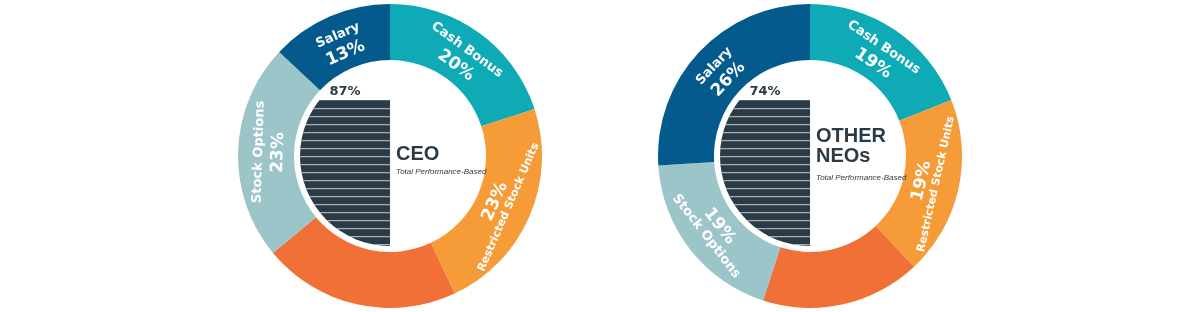  Describe the element at coordinates (418, 153) in the screenshot. I see `text: CEO` at that location.